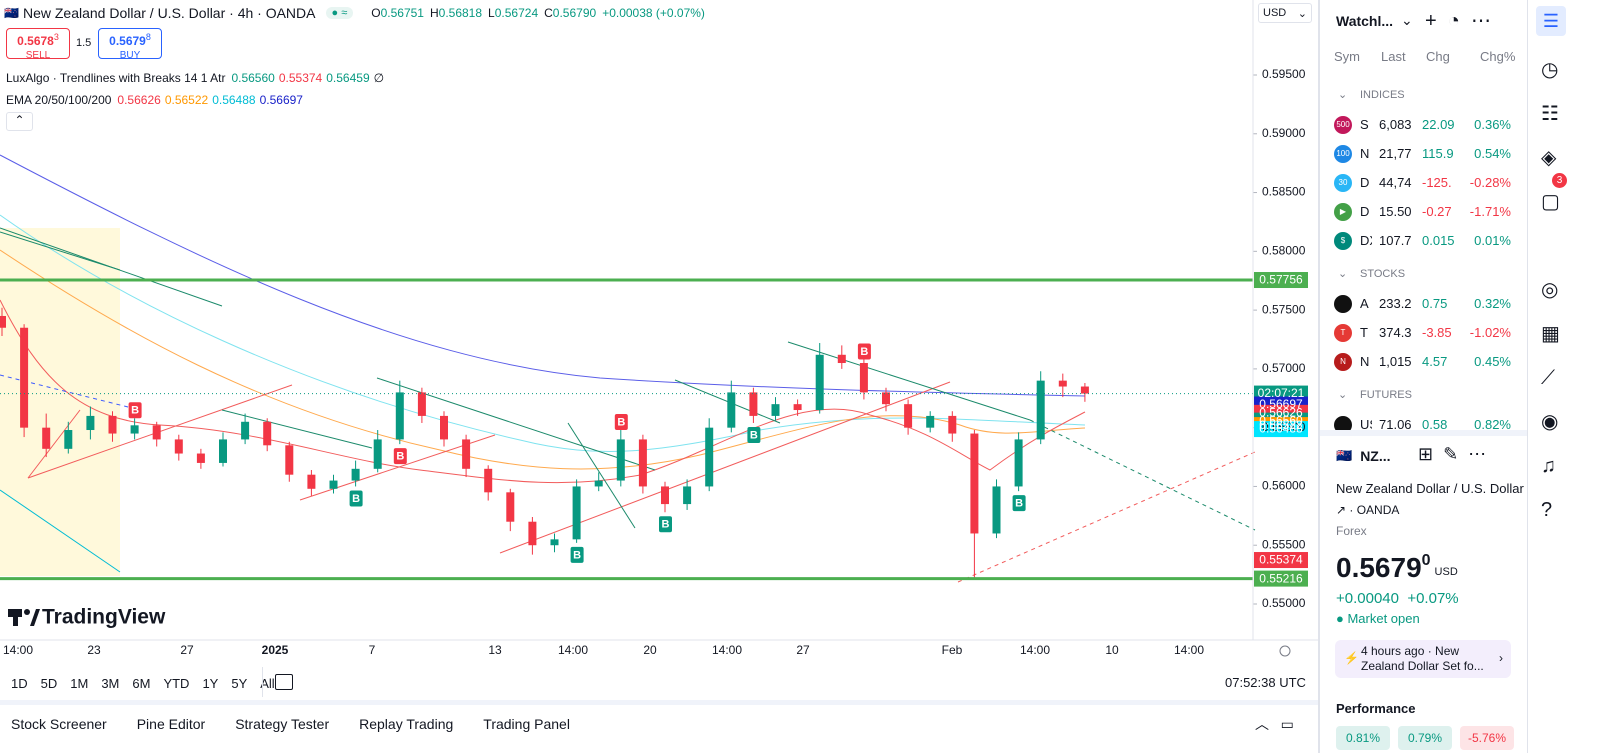 The width and height of the screenshot is (1600, 753). Describe the element at coordinates (18, 650) in the screenshot. I see `x-tick-label: 14:00` at that location.